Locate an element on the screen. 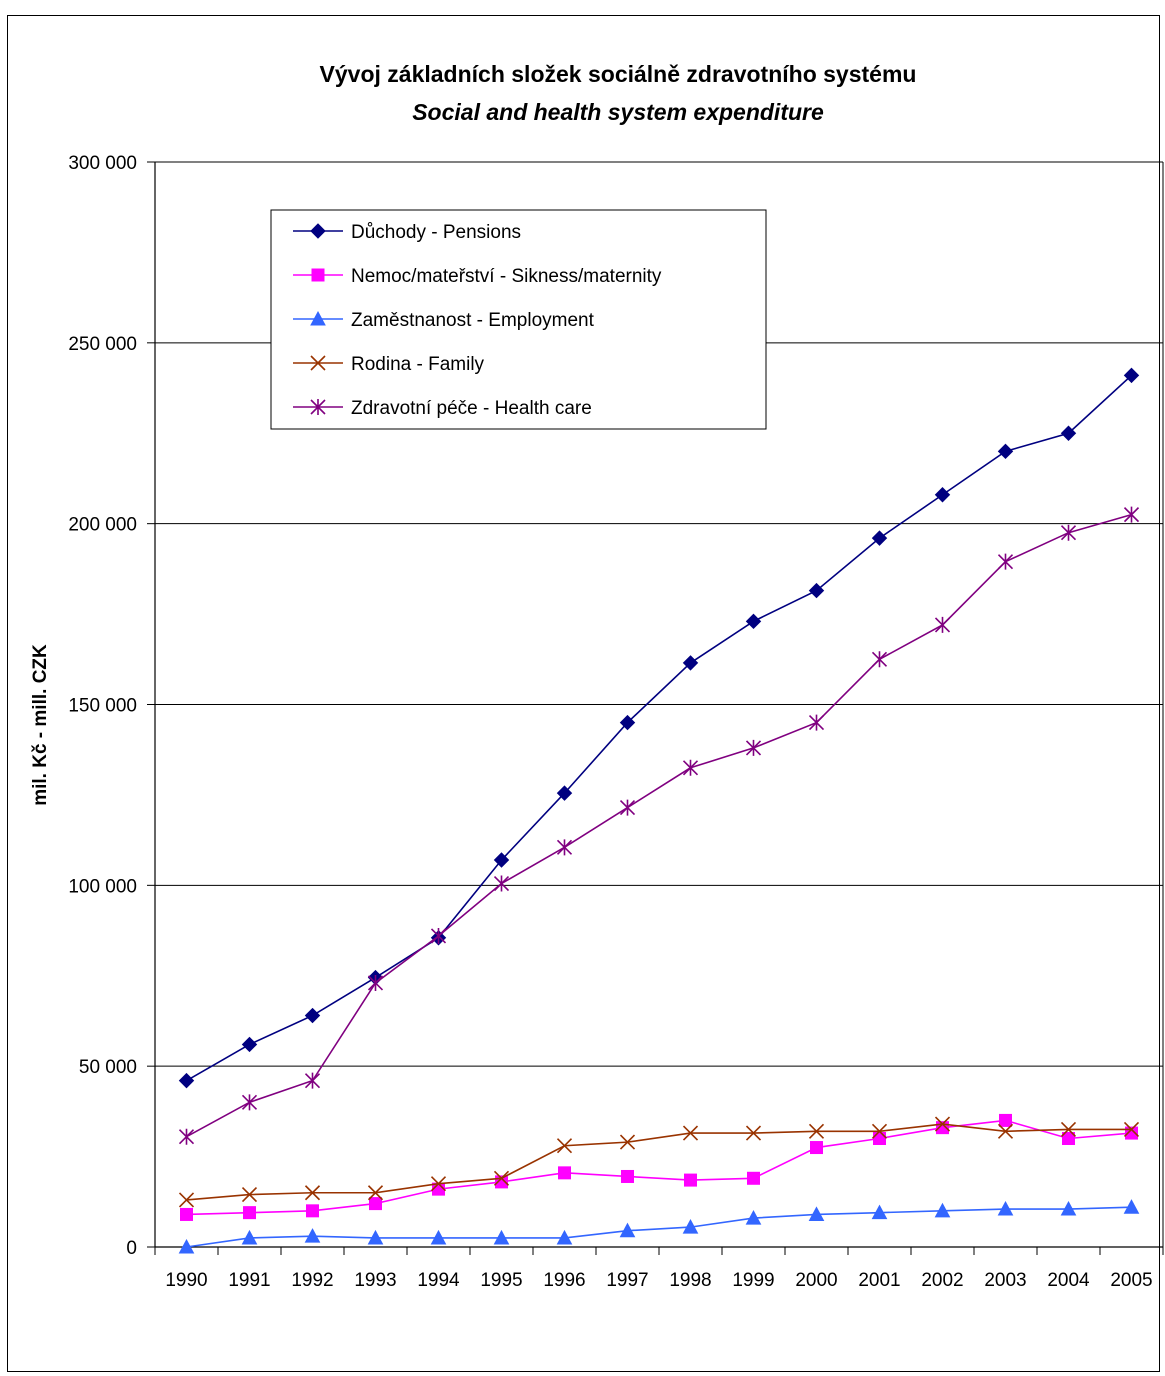 Image resolution: width=1165 pixels, height=1376 pixels. legend-entry: Zdravotní péče - Health care is located at coordinates (442, 408).